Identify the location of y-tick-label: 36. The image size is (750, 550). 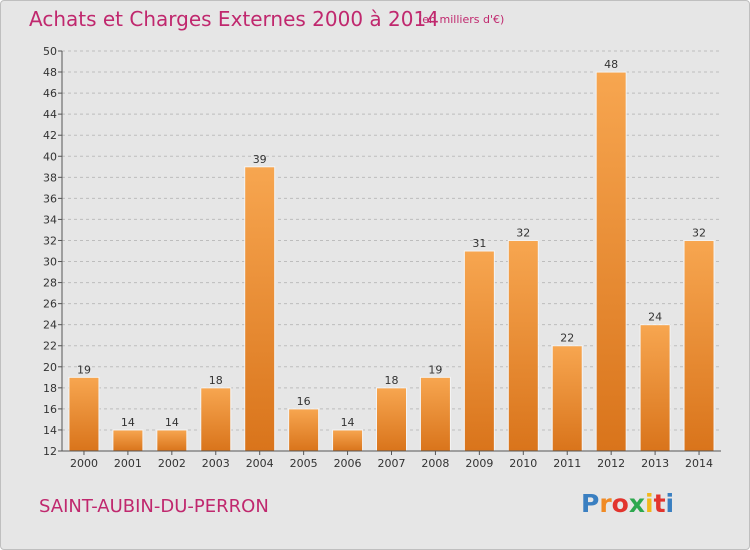
(50, 198).